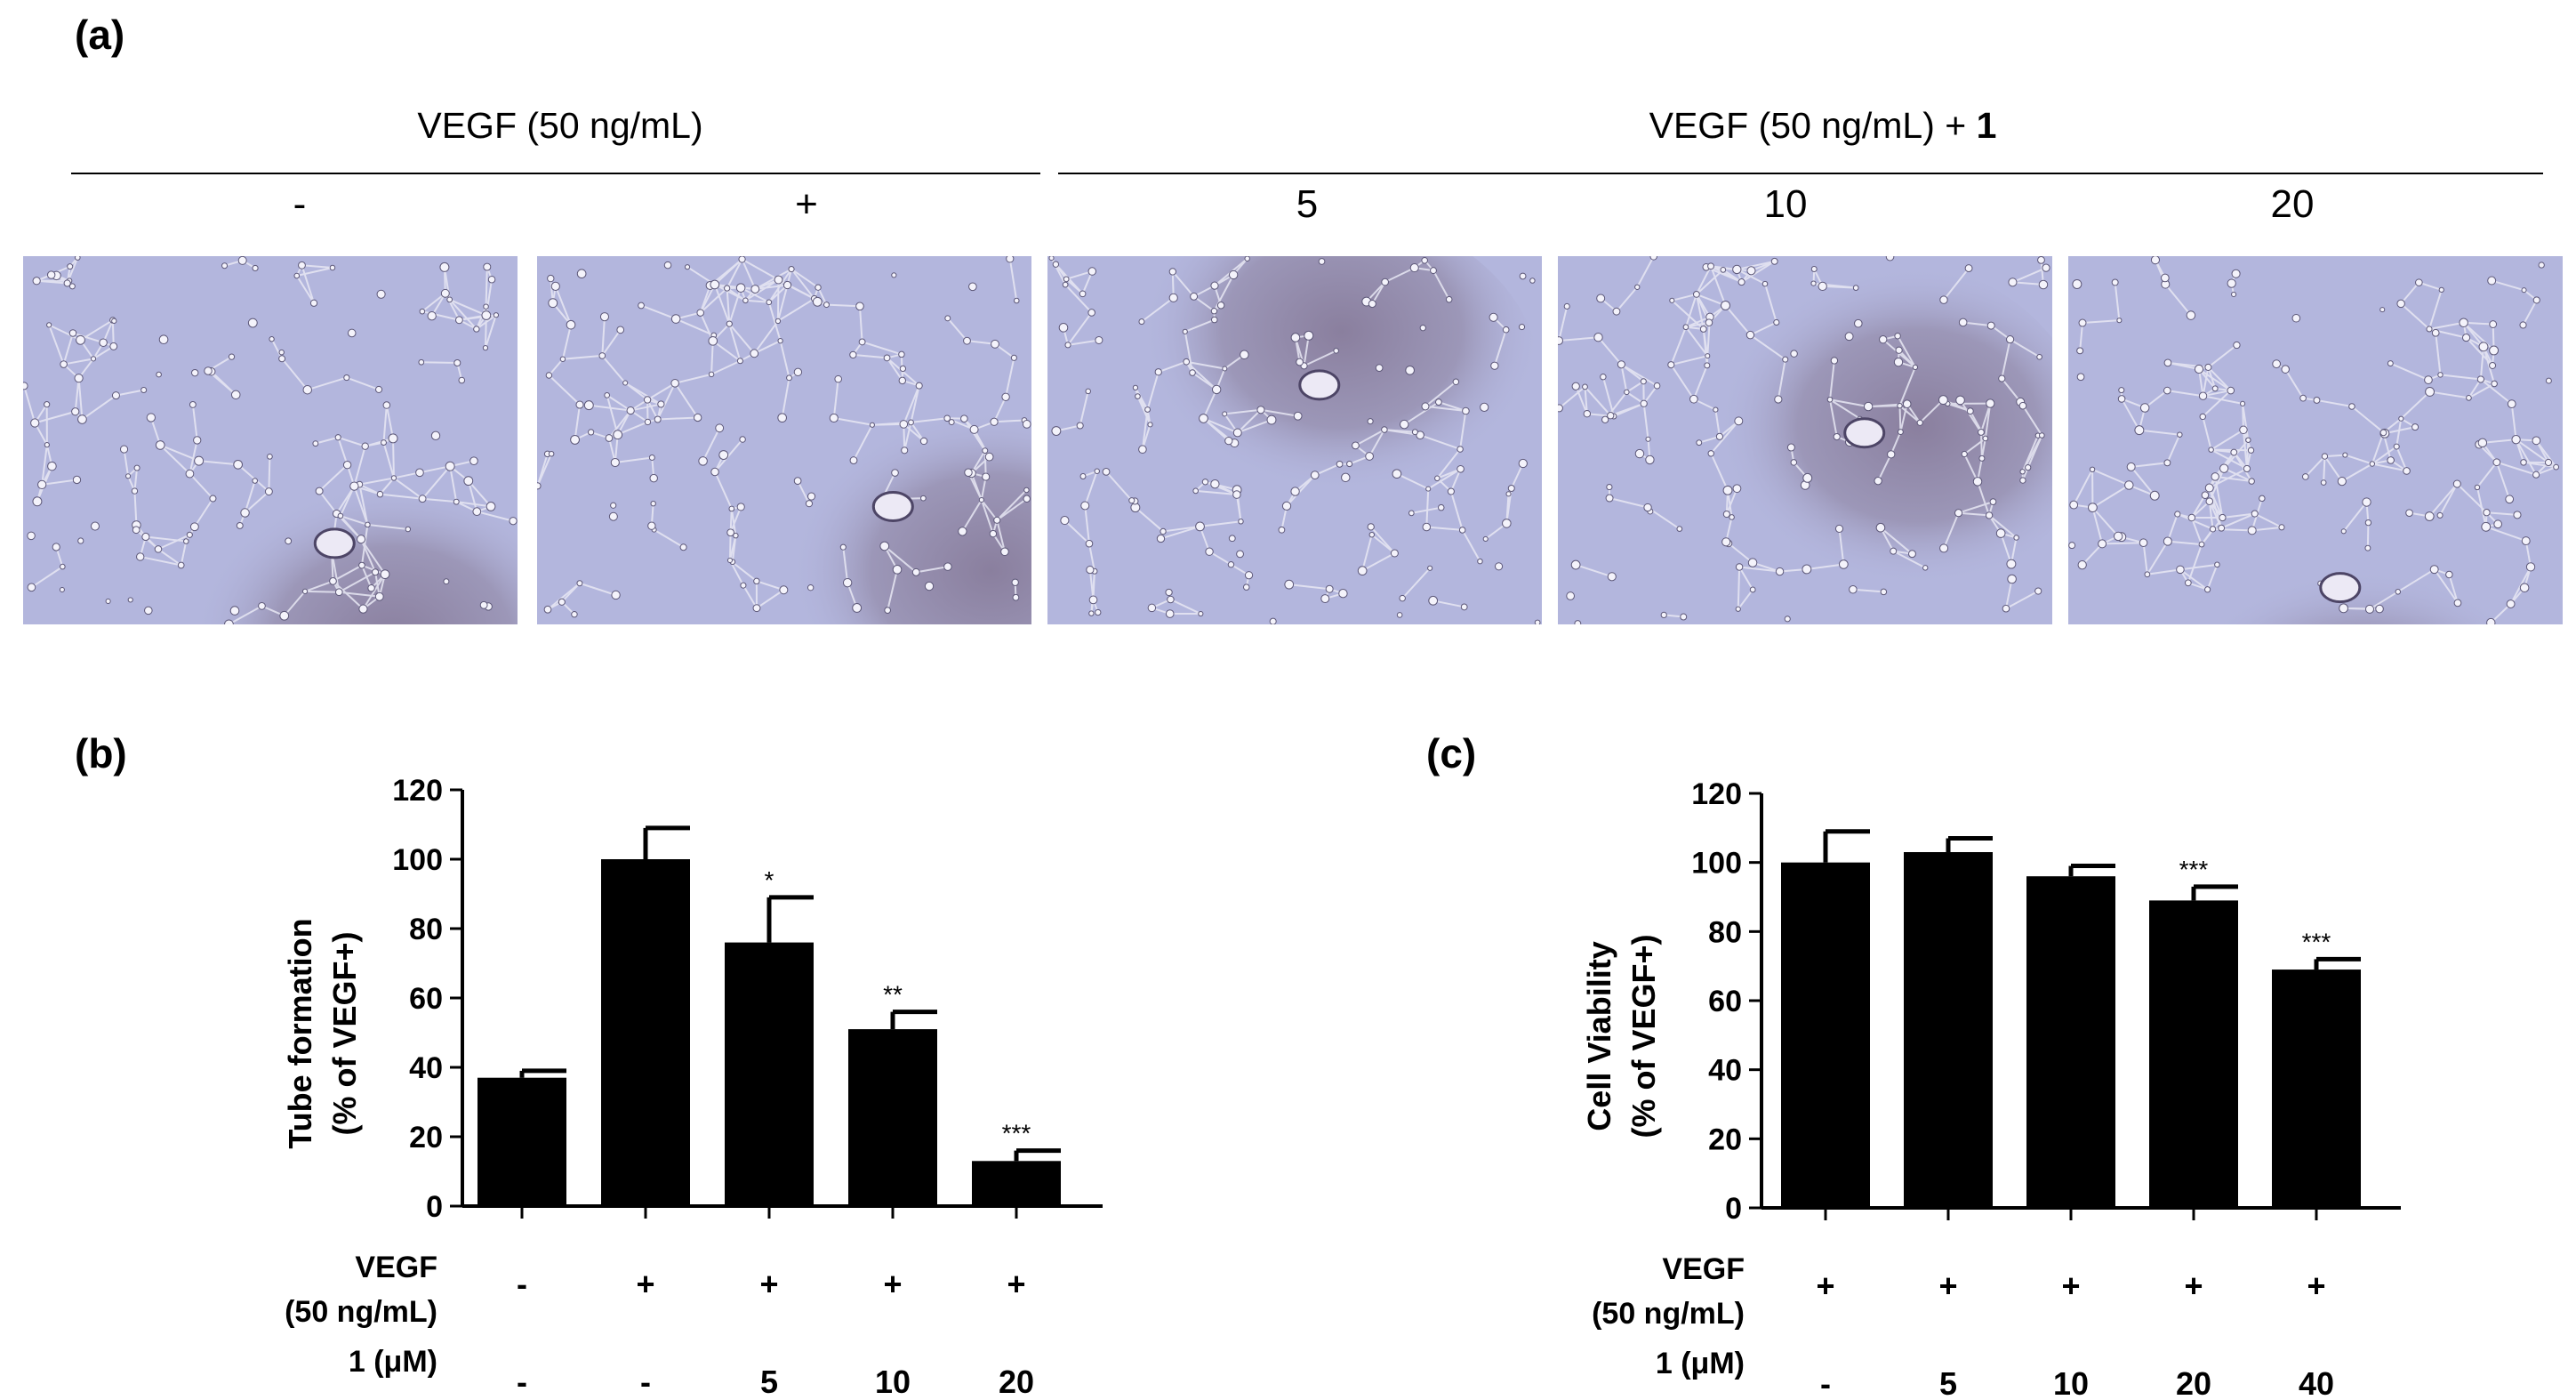  Describe the element at coordinates (893, 995) in the screenshot. I see `significance-marker: **` at that location.